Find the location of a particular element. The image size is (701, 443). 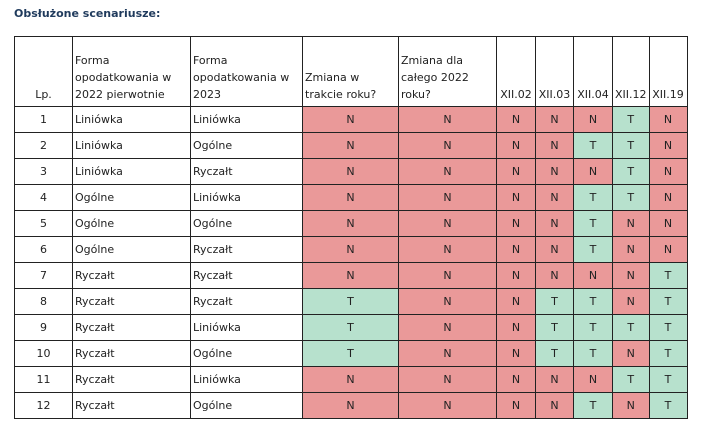

table-cell: 6 is located at coordinates (43, 249).